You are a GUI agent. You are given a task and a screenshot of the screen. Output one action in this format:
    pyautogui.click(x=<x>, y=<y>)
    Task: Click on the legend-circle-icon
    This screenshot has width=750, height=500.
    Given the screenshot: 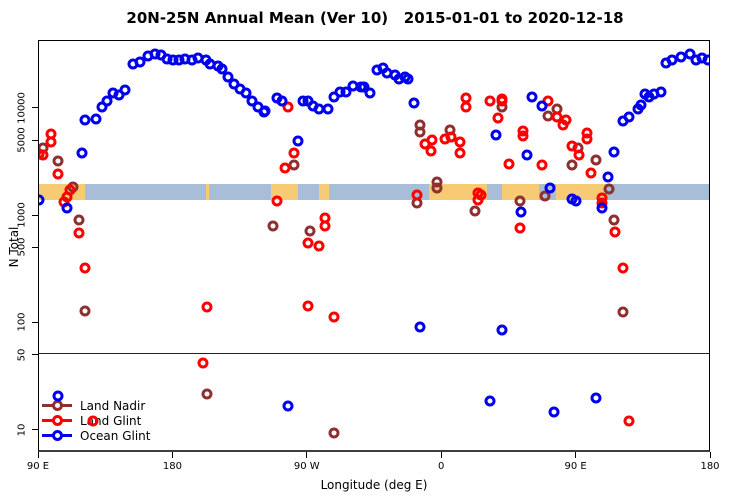 What is the action you would take?
    pyautogui.click(x=57, y=435)
    